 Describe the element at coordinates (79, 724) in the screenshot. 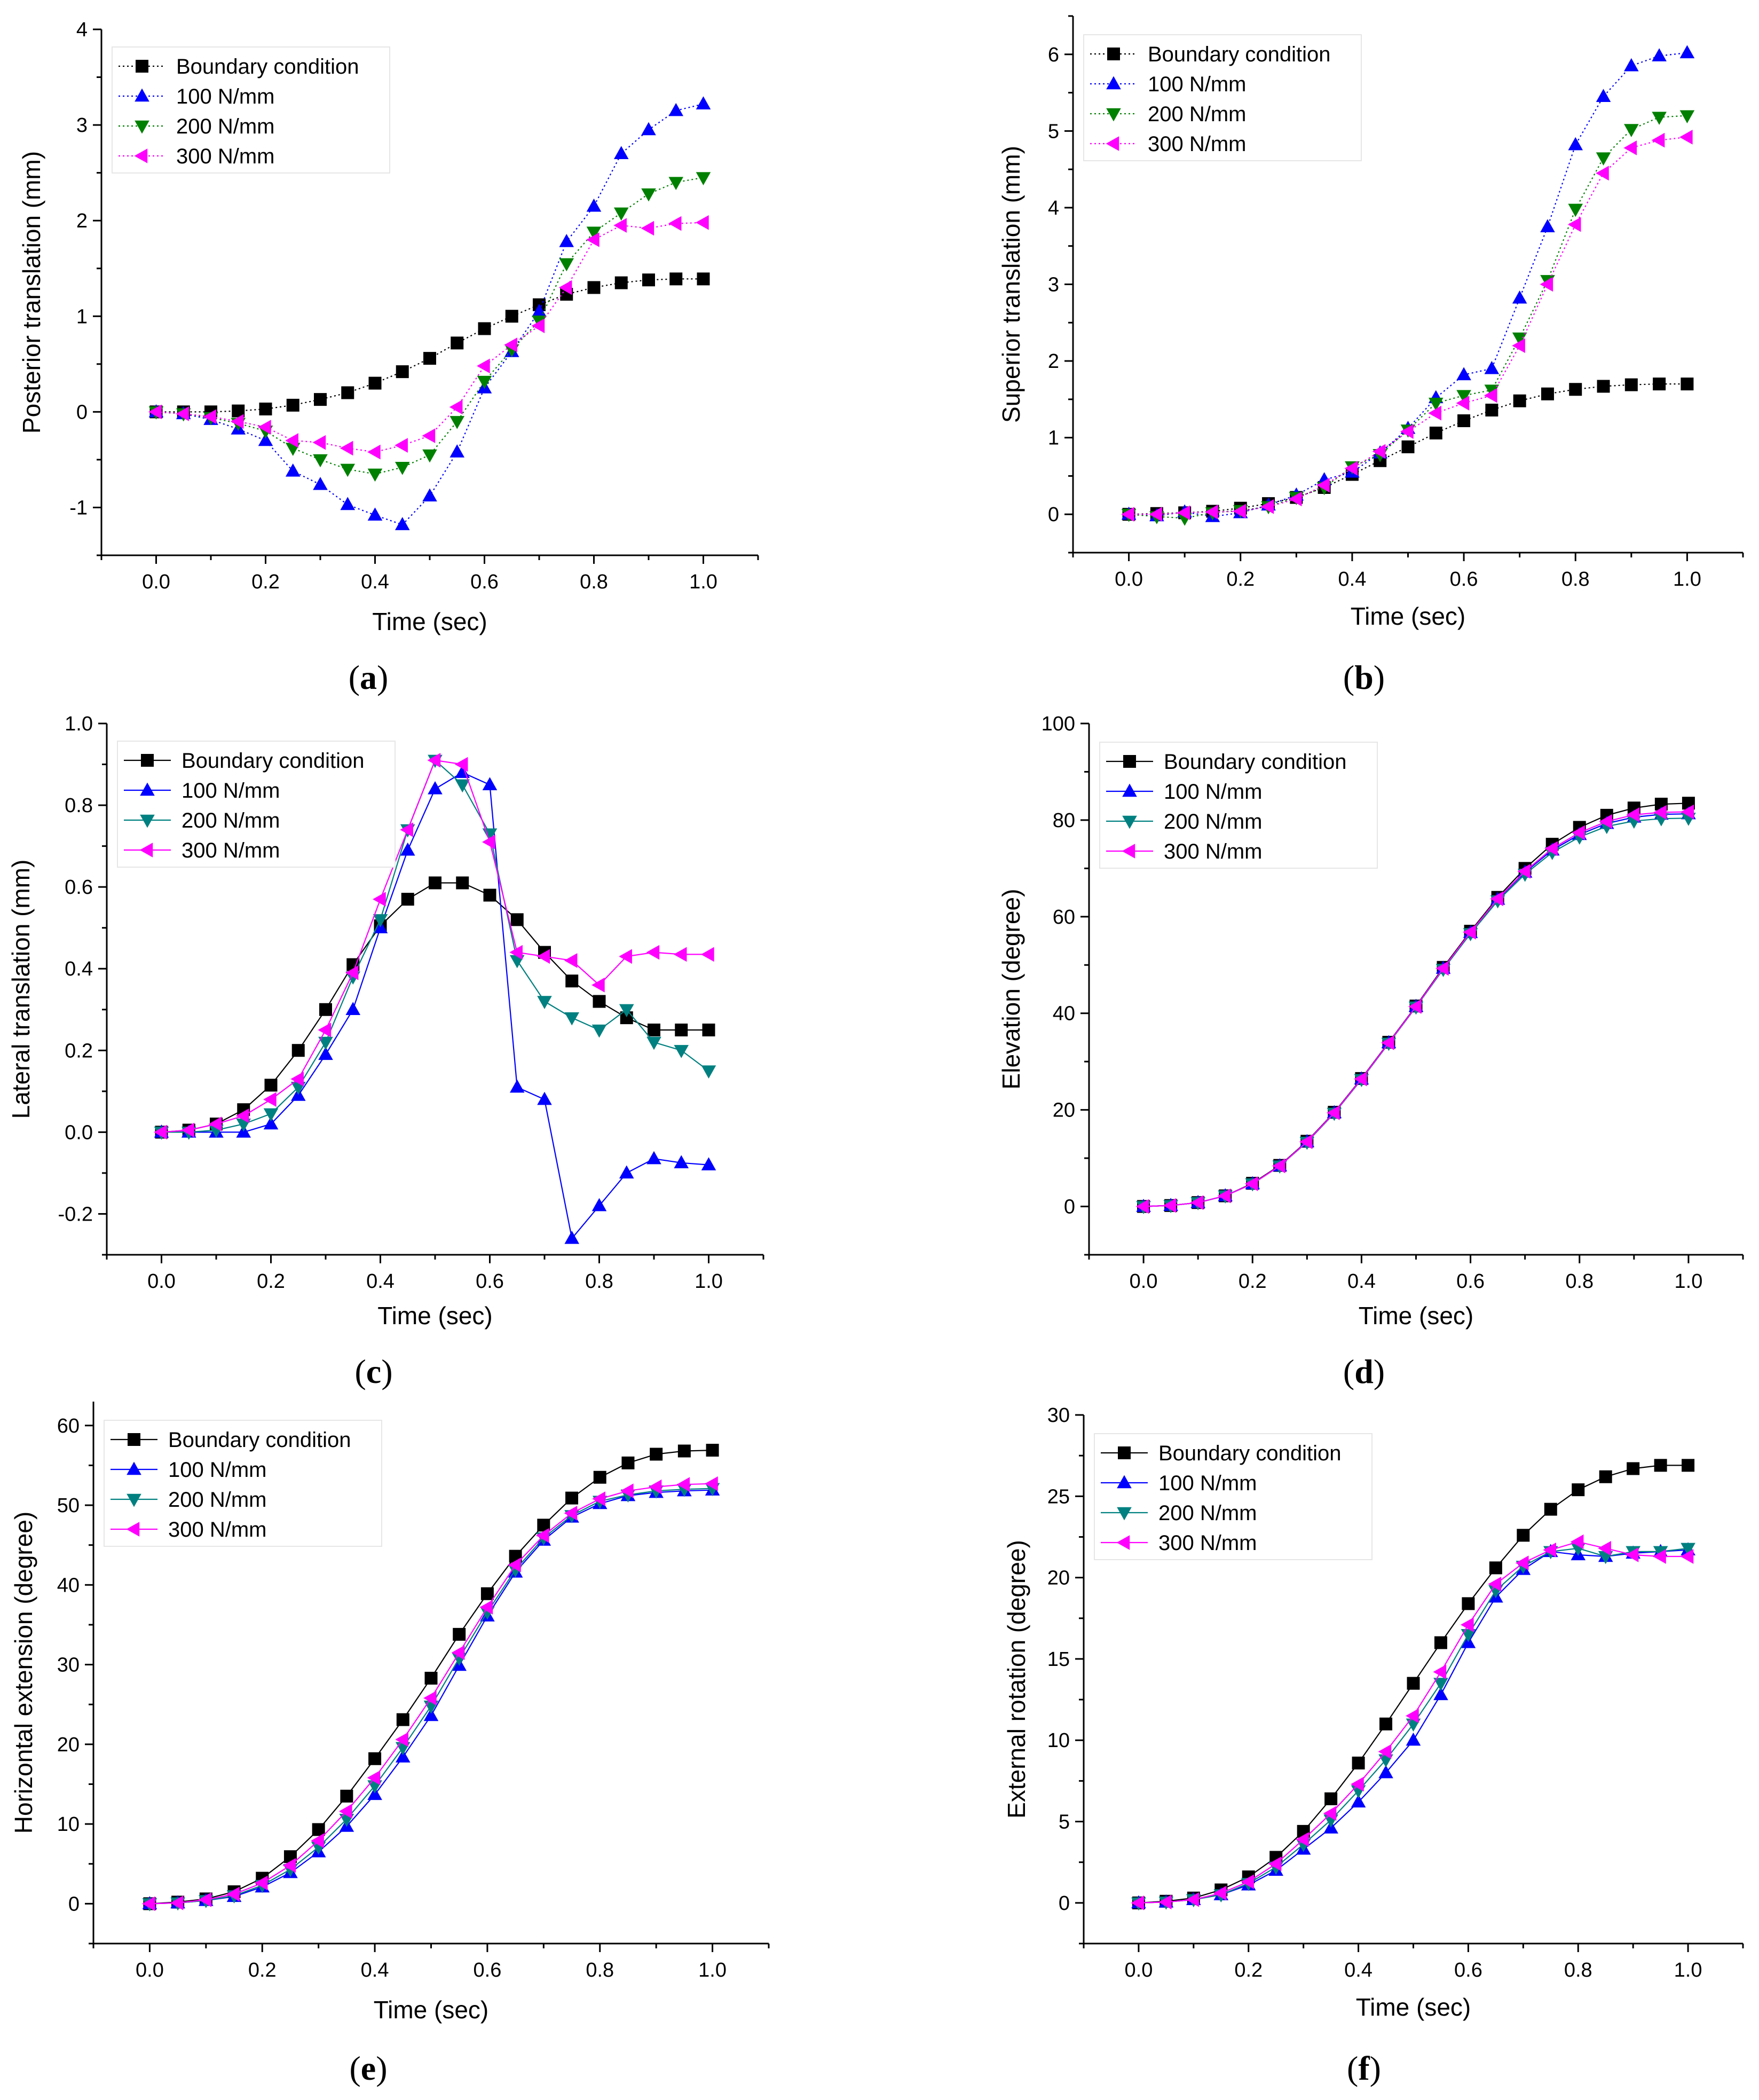

I see `y-tick-label: 1.0` at that location.